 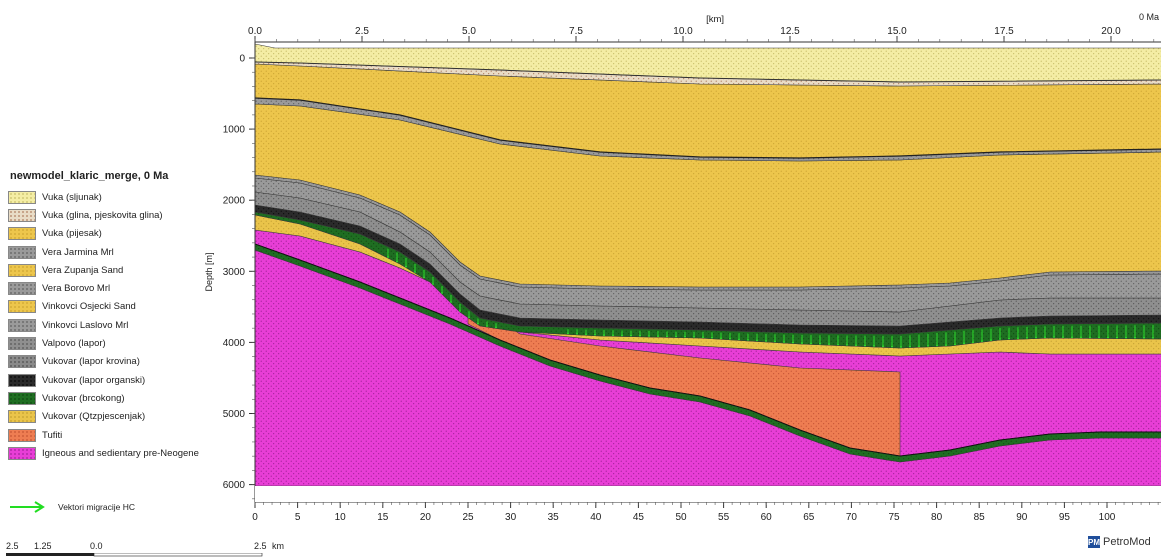 I want to click on top-axis-unit: [km], so click(x=715, y=19).